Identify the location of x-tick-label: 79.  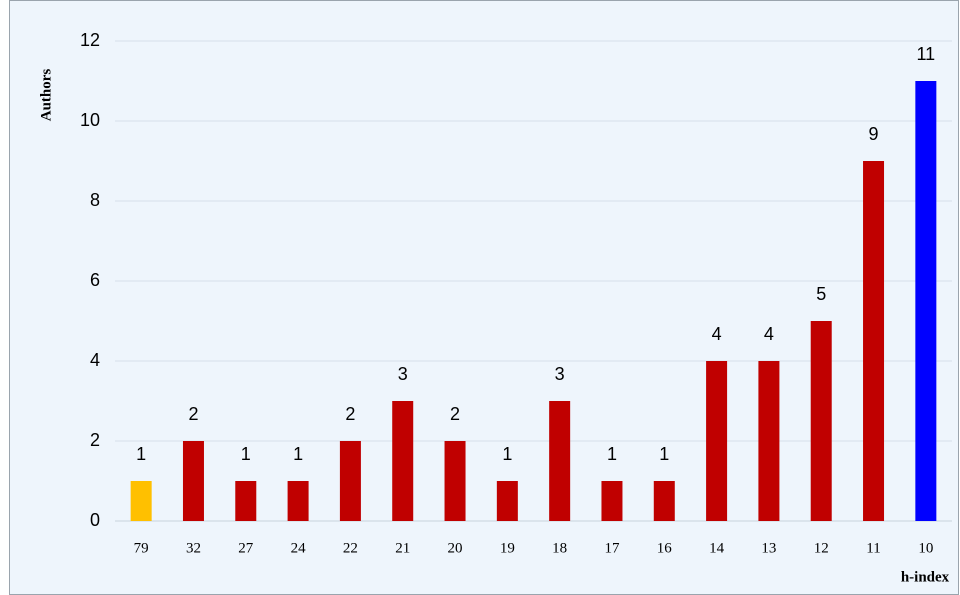
(141, 548).